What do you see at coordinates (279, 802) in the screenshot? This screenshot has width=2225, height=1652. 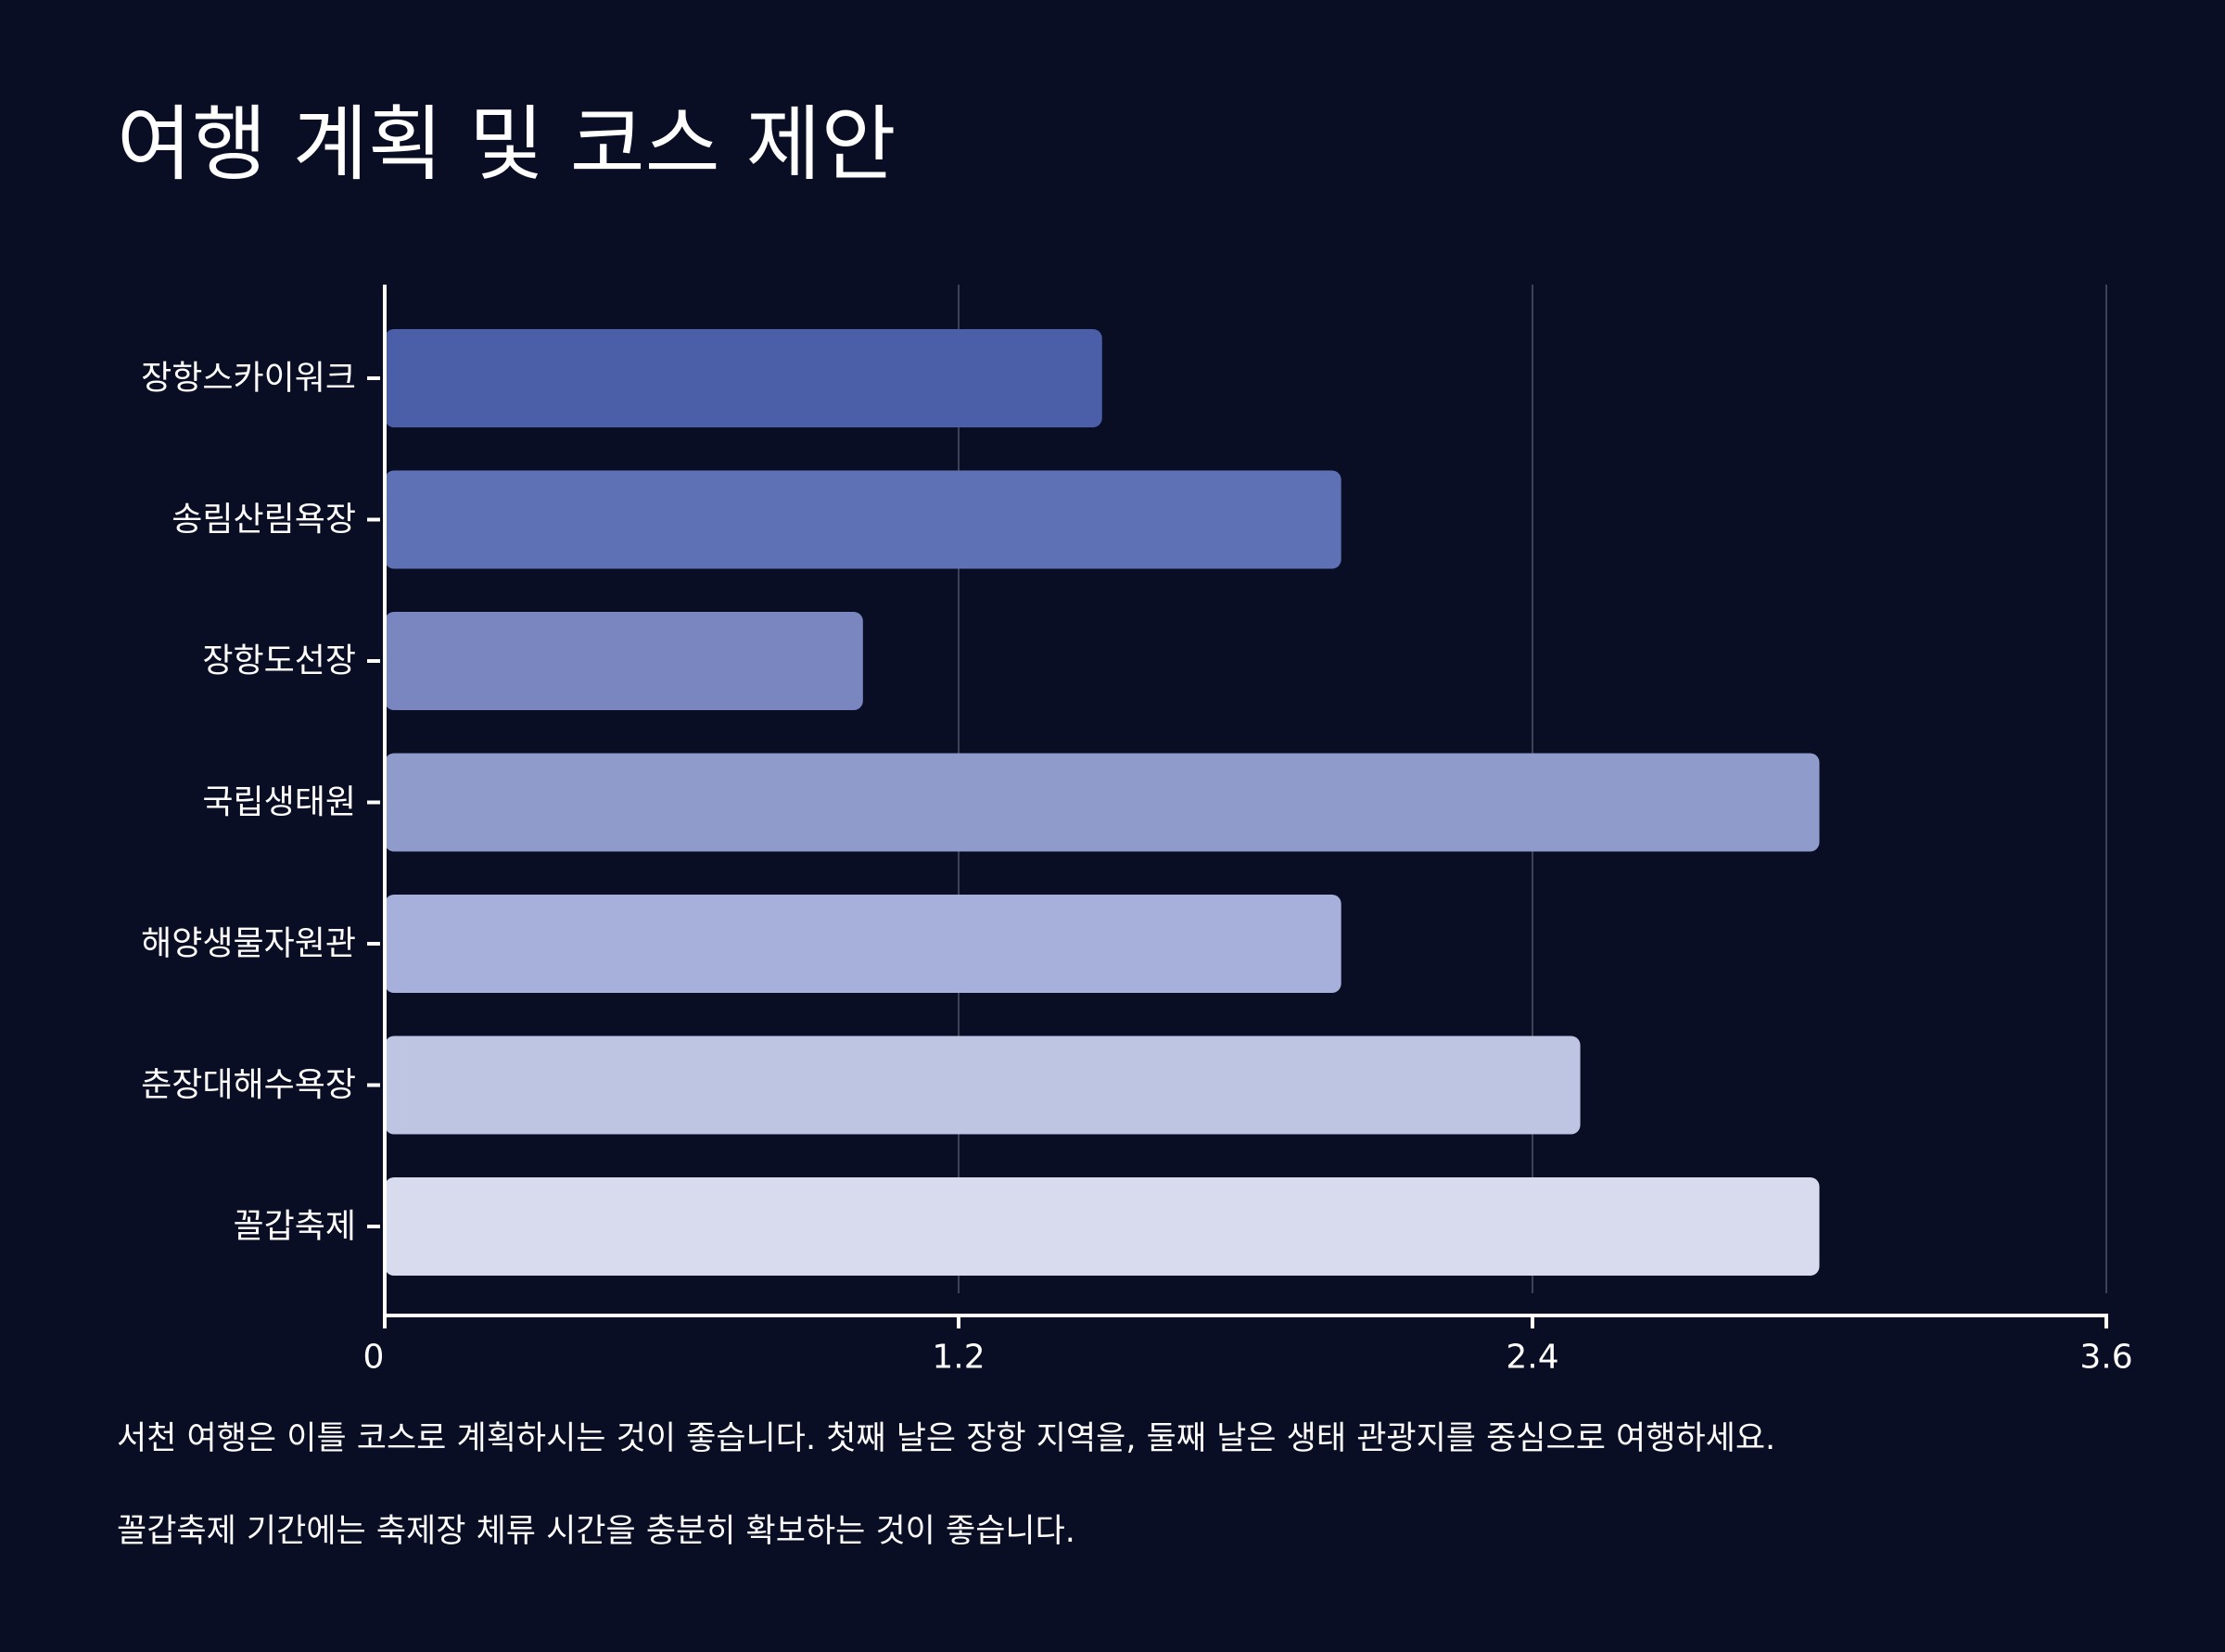 I see `y-tick-label-4: 국립생태원` at bounding box center [279, 802].